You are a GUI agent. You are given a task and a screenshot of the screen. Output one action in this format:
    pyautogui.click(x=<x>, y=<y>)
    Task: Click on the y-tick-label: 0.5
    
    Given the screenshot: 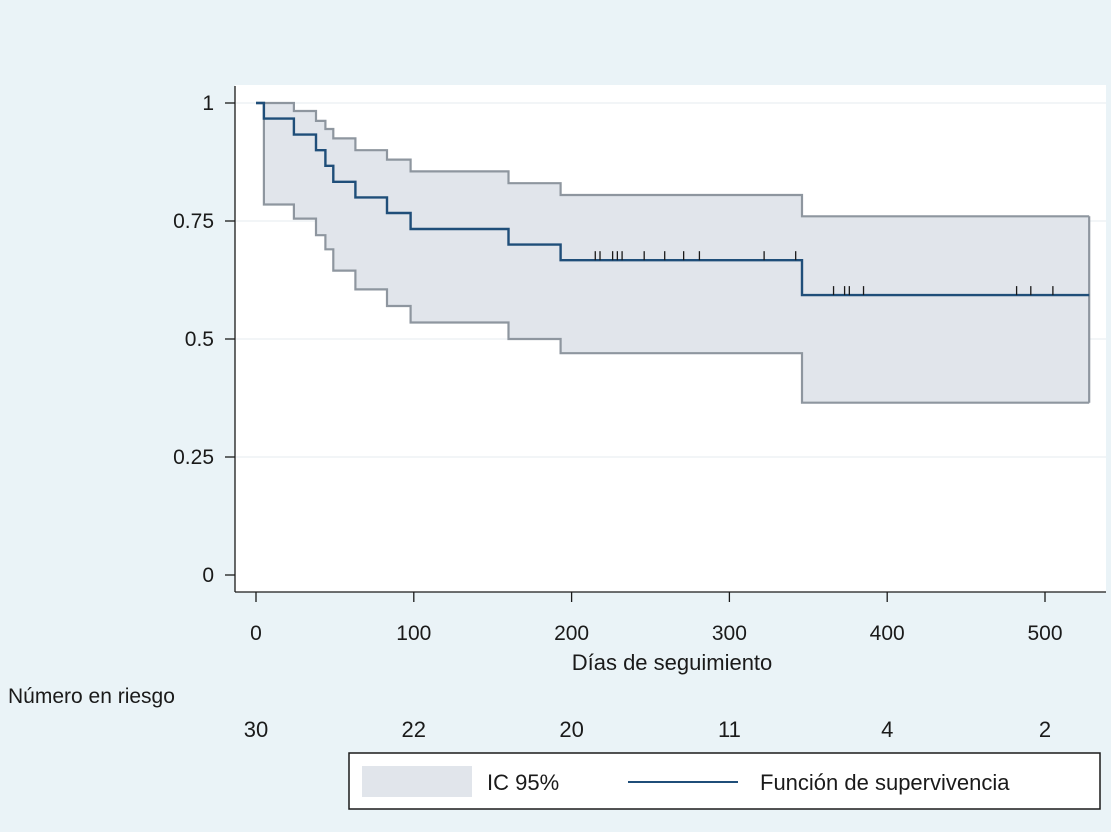 What is the action you would take?
    pyautogui.click(x=199, y=339)
    